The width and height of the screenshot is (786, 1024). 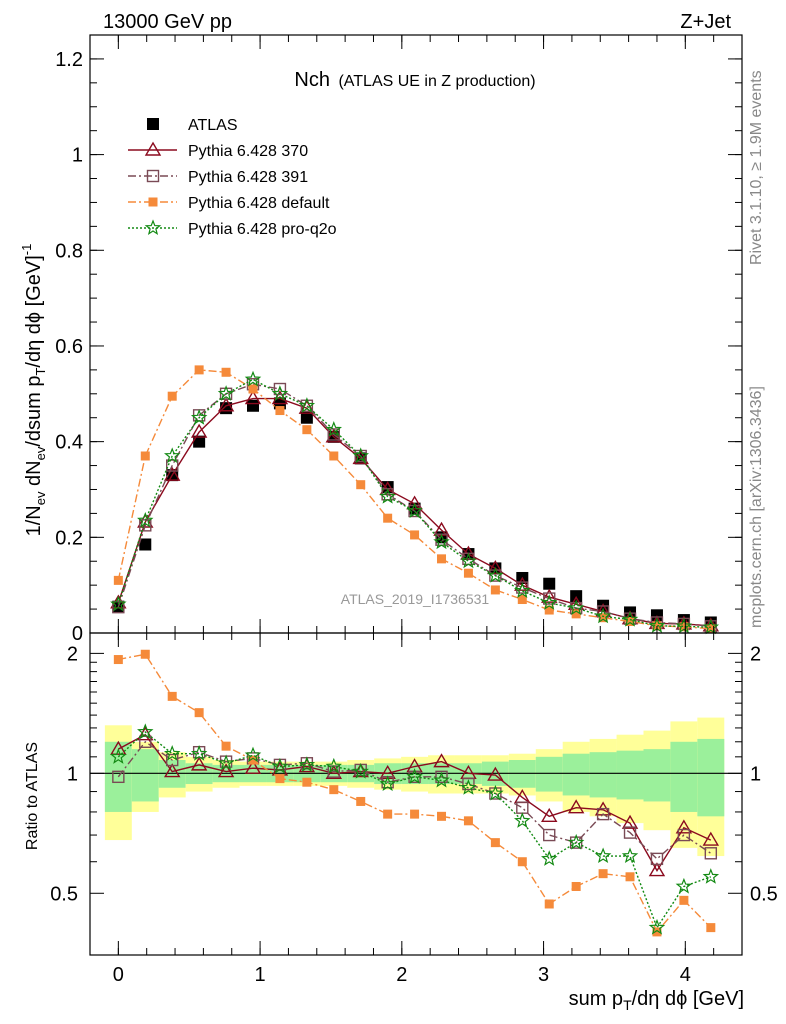 I want to click on legend-entry-3: Pythia 6.428 default, so click(x=229, y=203).